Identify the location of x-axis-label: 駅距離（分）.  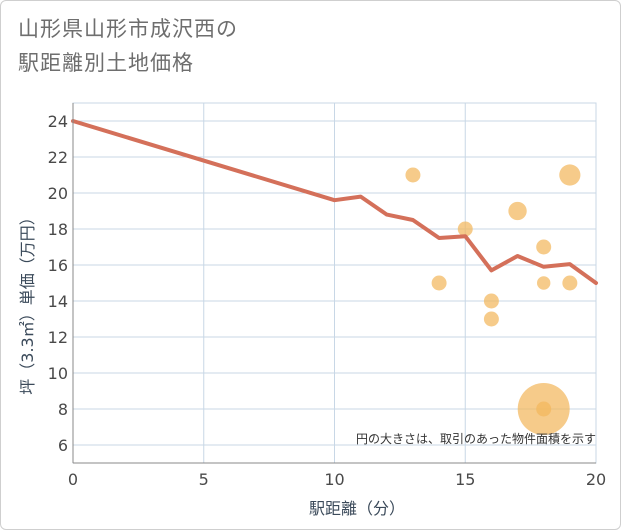
(357, 508).